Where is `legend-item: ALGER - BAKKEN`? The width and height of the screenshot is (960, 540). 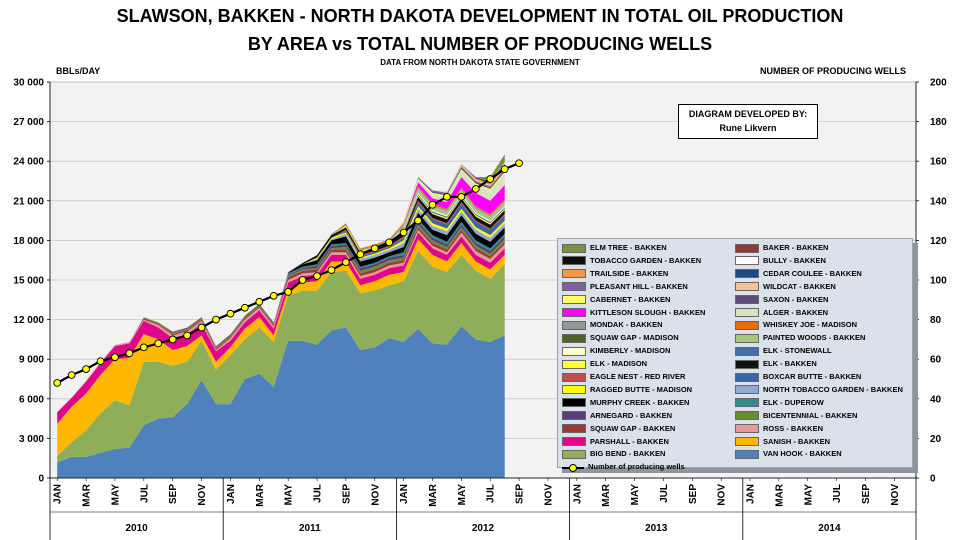
legend-item: ALGER - BAKKEN is located at coordinates (781, 312).